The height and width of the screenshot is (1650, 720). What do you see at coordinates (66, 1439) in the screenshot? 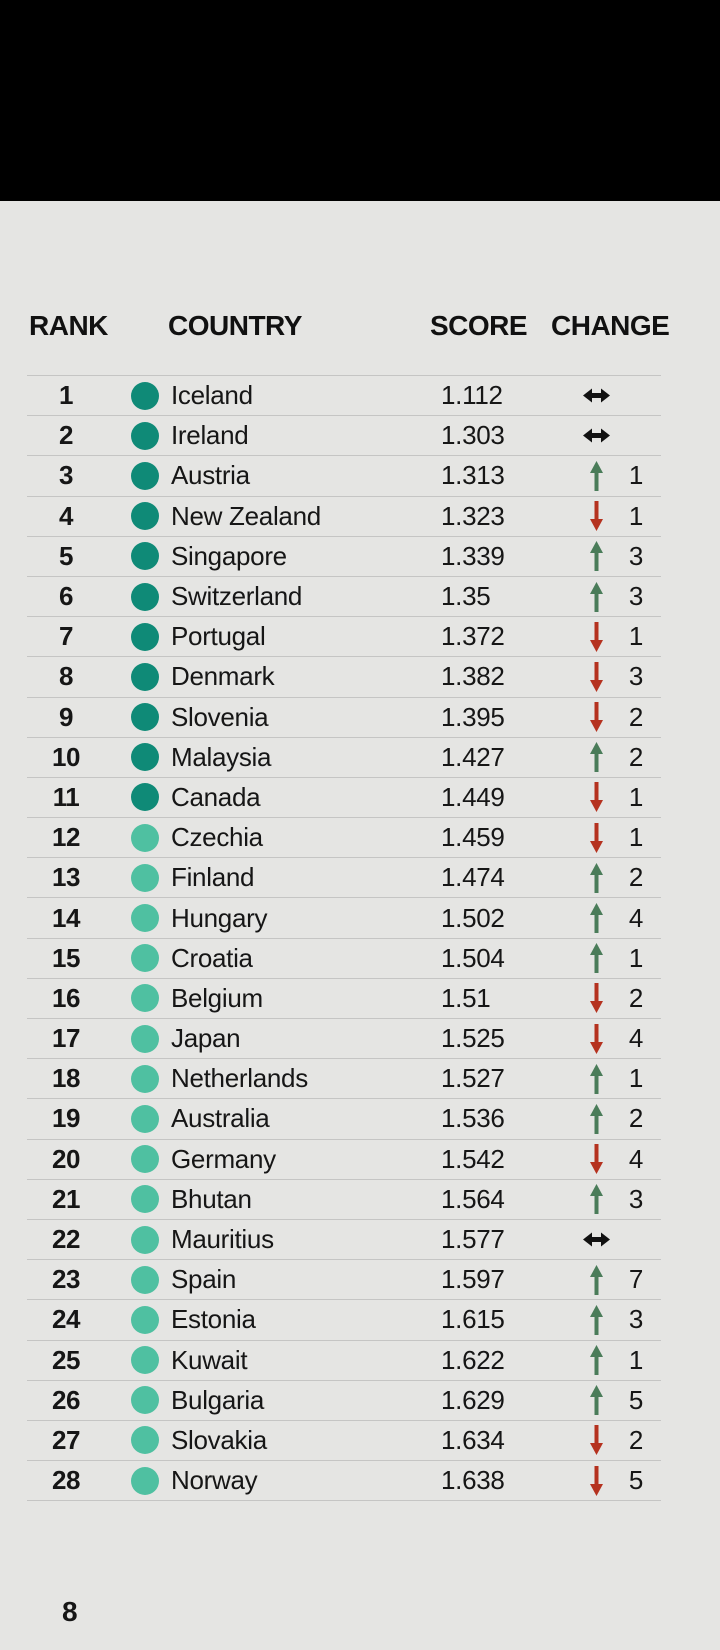
I see `rank-cell: 27` at bounding box center [66, 1439].